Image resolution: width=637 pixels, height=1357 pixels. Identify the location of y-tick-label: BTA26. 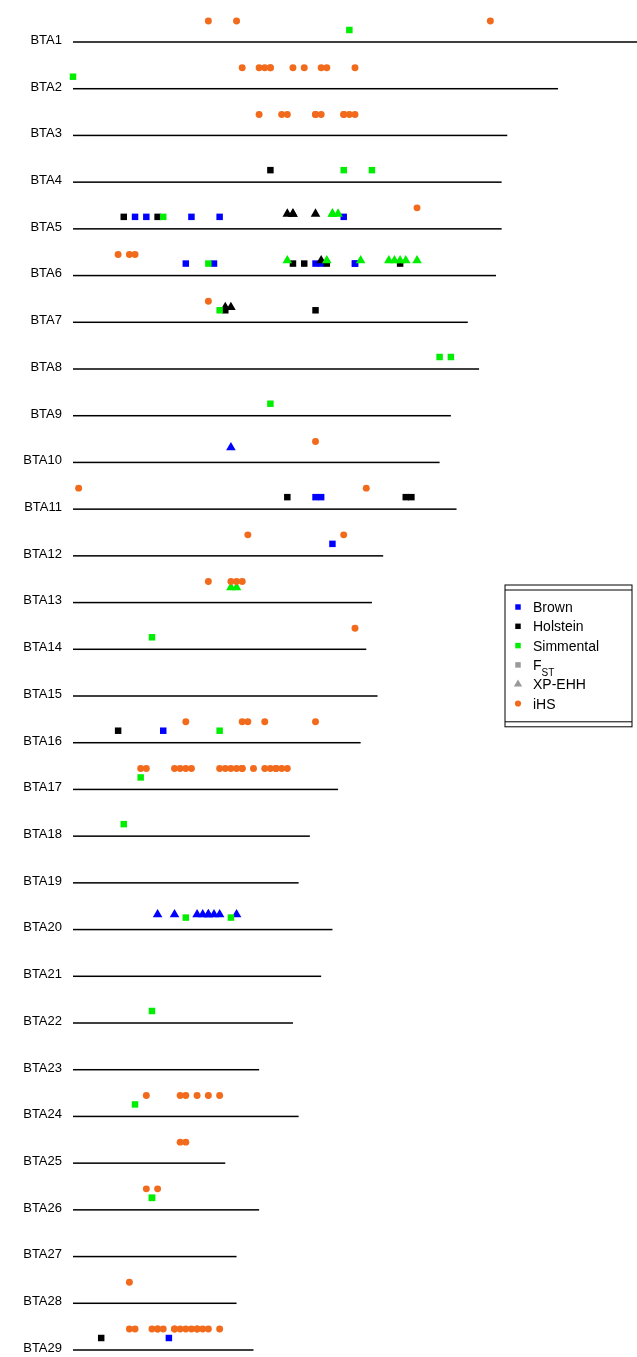
(42, 1207).